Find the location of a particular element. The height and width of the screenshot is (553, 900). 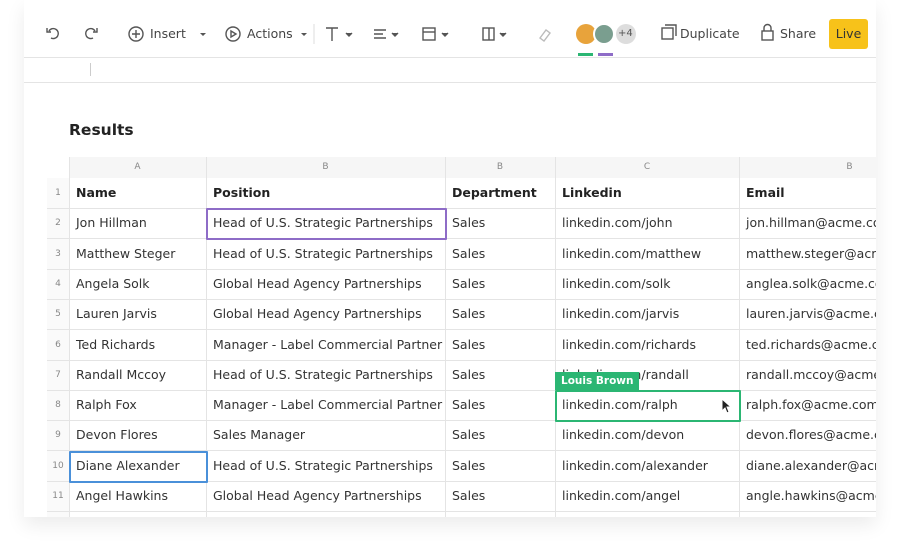

column-header: Name is located at coordinates (96, 192).